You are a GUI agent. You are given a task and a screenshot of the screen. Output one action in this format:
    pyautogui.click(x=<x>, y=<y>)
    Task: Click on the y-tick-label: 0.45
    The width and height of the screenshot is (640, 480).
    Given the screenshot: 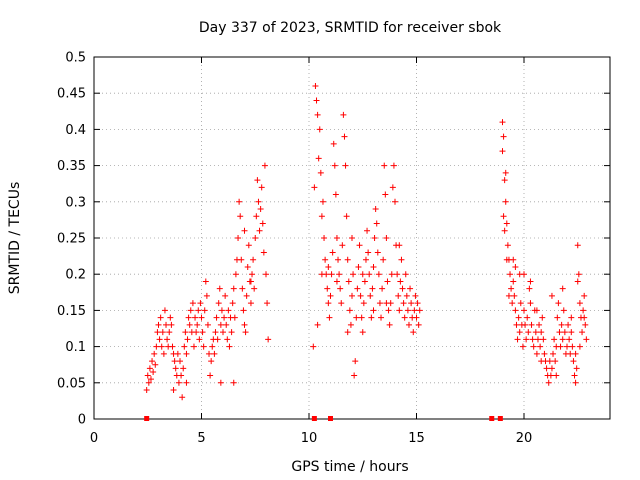 What is the action you would take?
    pyautogui.click(x=71, y=94)
    